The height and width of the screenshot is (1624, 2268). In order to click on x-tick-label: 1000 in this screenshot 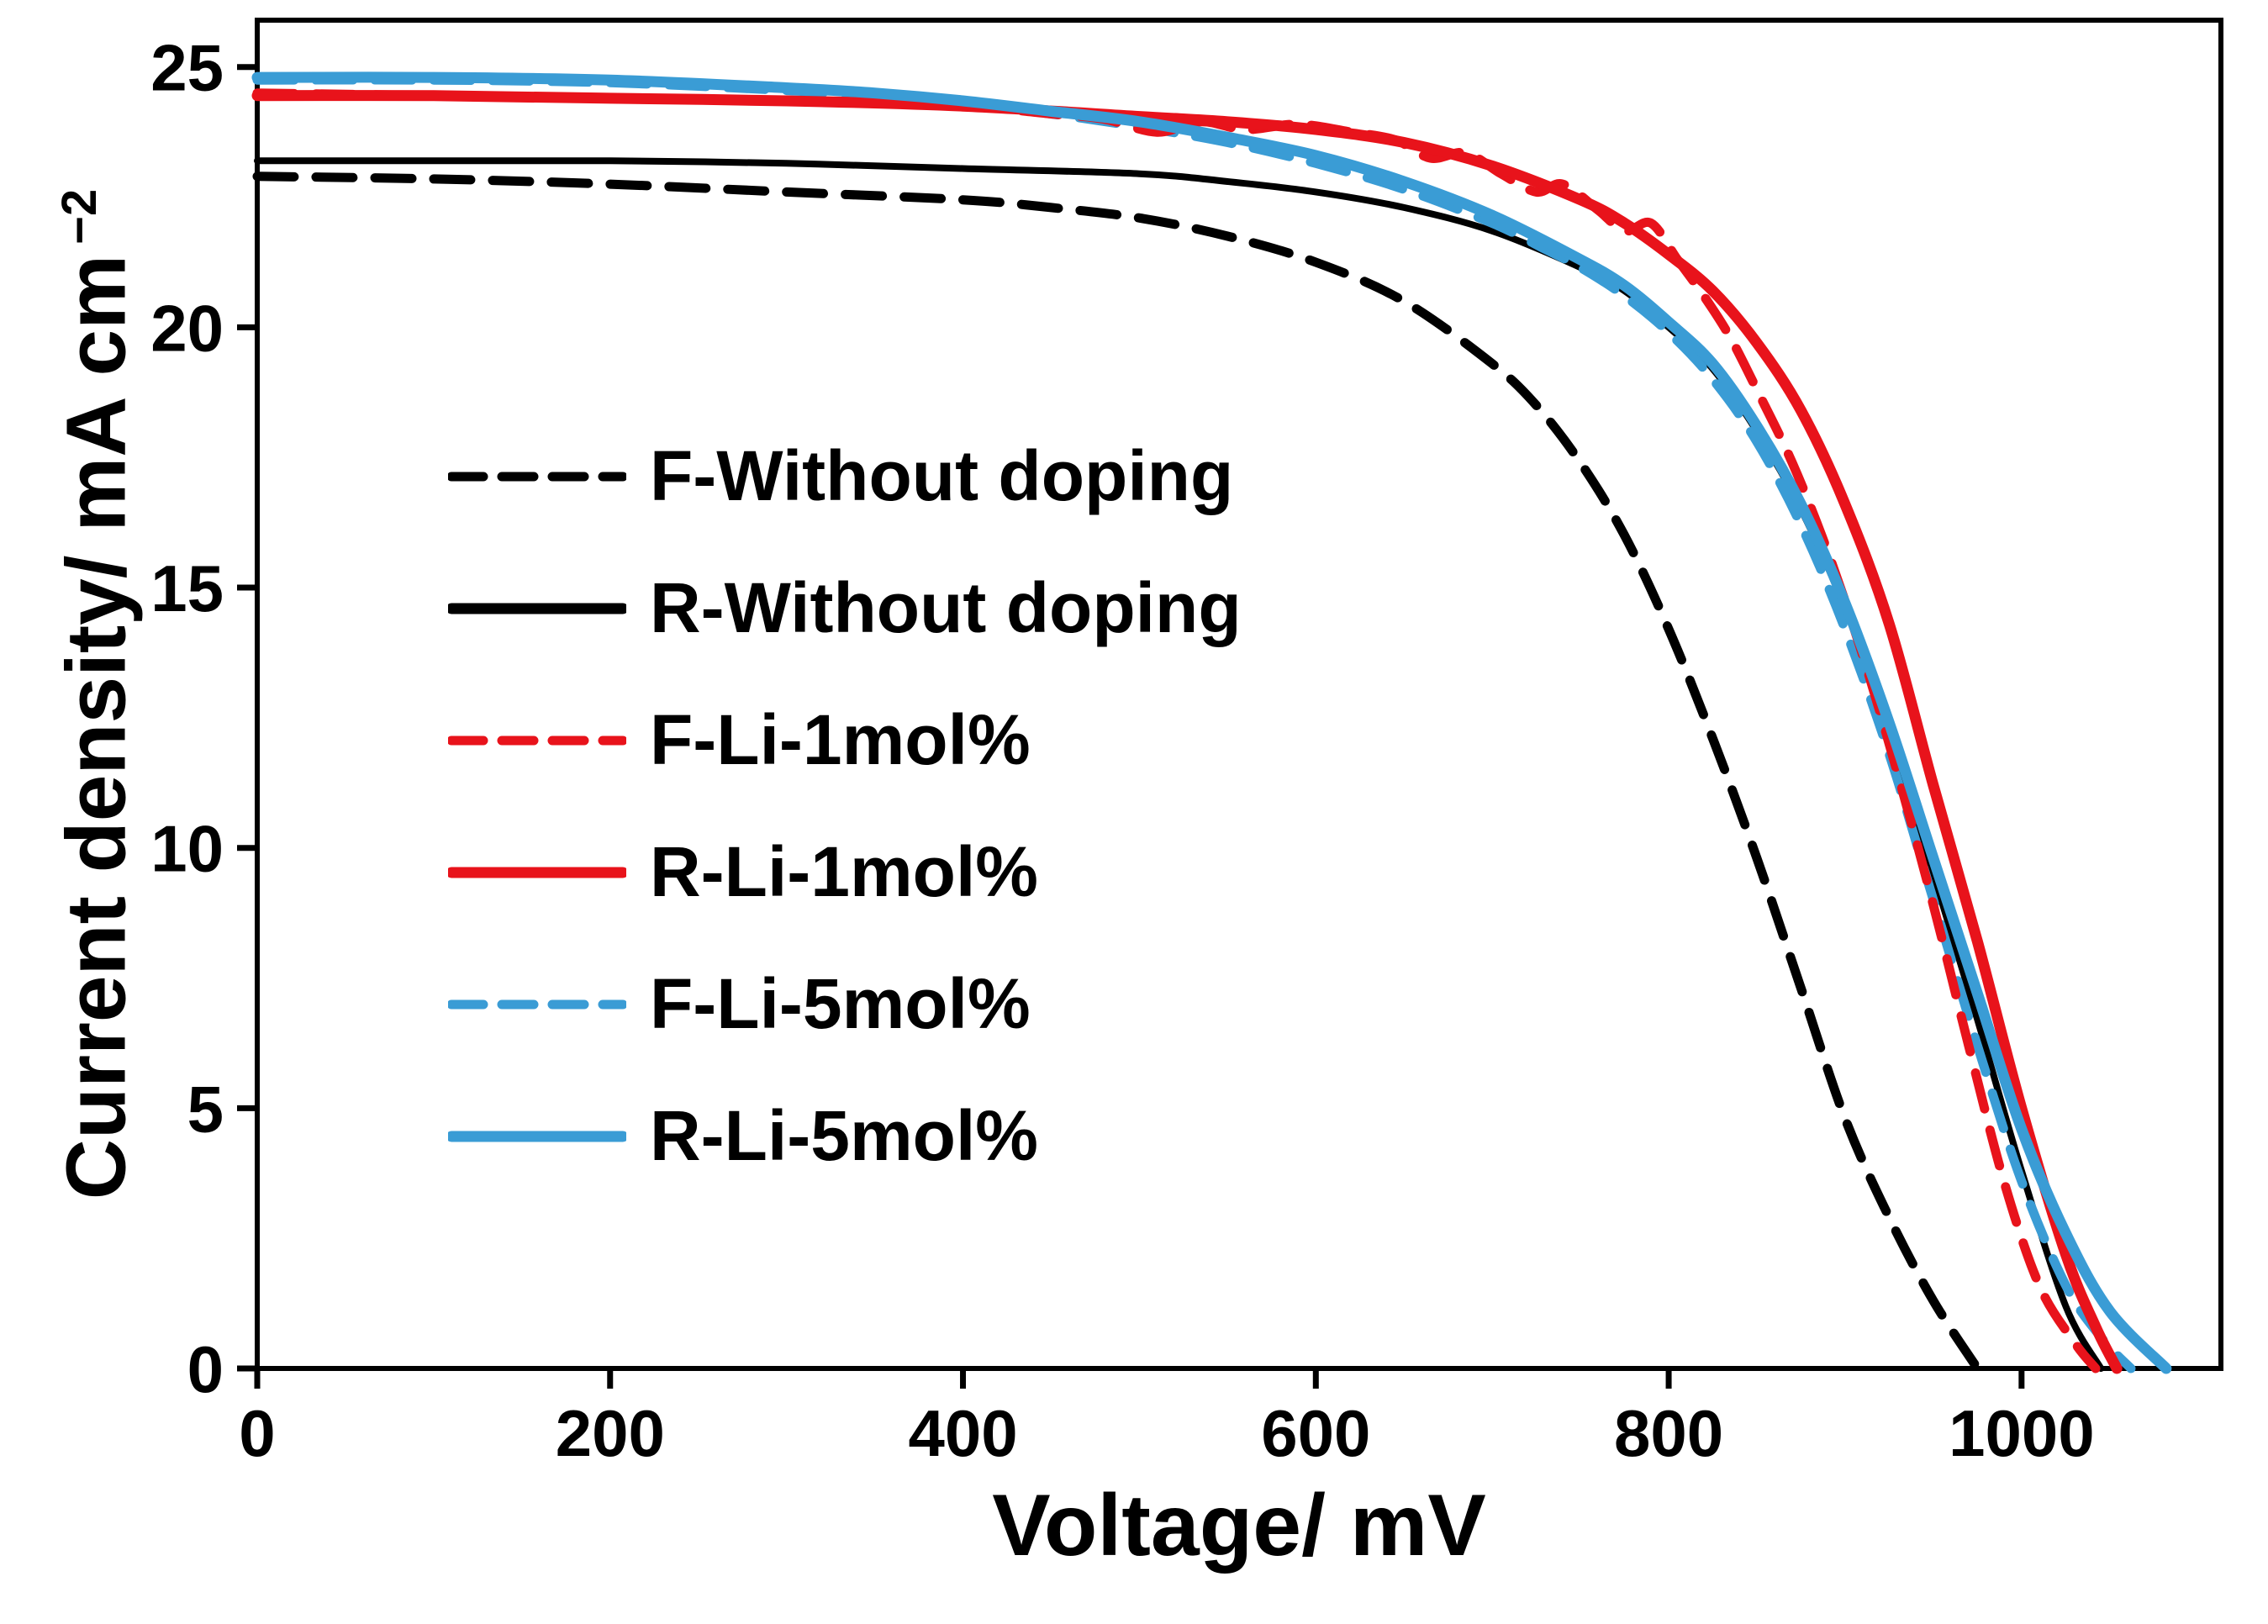, I will do `click(2022, 1433)`.